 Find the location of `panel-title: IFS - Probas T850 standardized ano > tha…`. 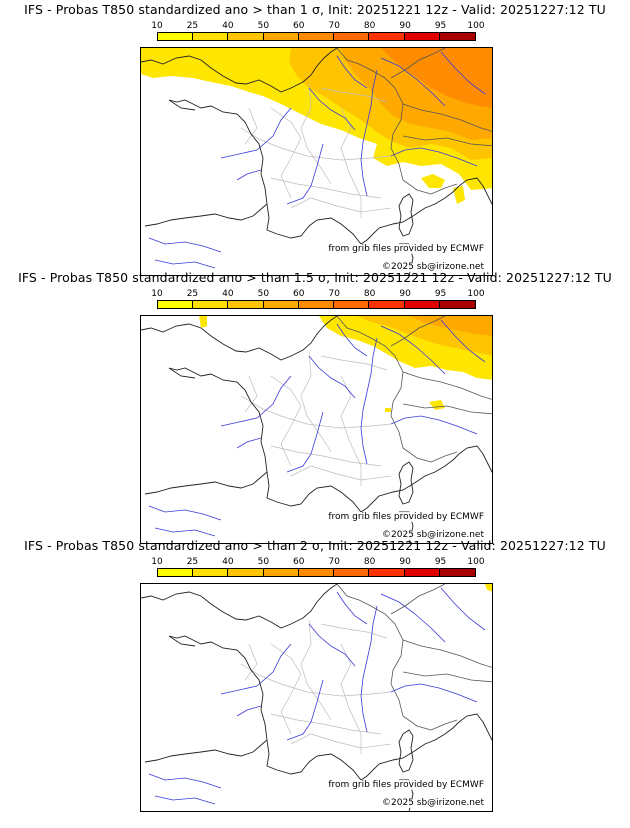

panel-title: IFS - Probas T850 standardized ano > tha… is located at coordinates (315, 277).